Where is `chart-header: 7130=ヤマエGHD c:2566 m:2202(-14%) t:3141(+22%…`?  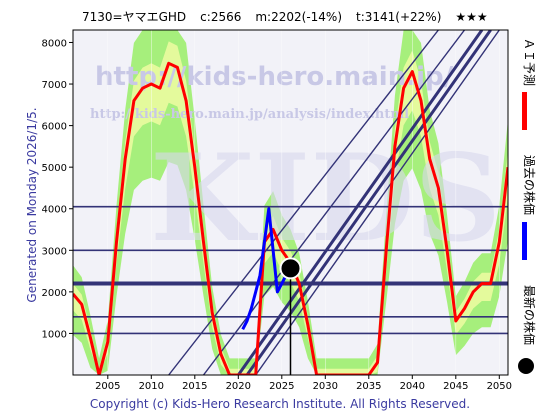
chart-header: 7130=ヤマエGHD c:2566 m:2202(-14%) t:3141(+22%… is located at coordinates (292, 16).